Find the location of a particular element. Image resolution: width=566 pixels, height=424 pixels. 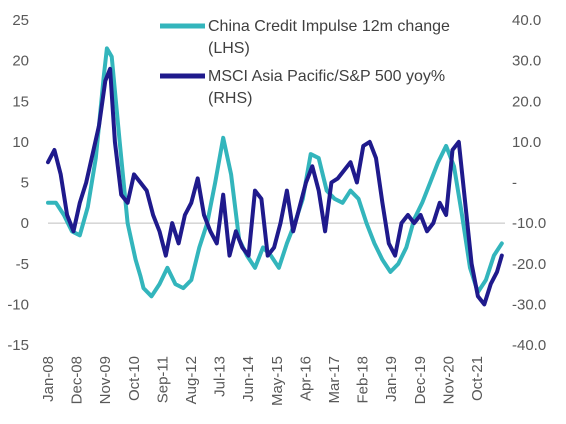

x-tick-label: Jun-14 is located at coordinates (248, 379).